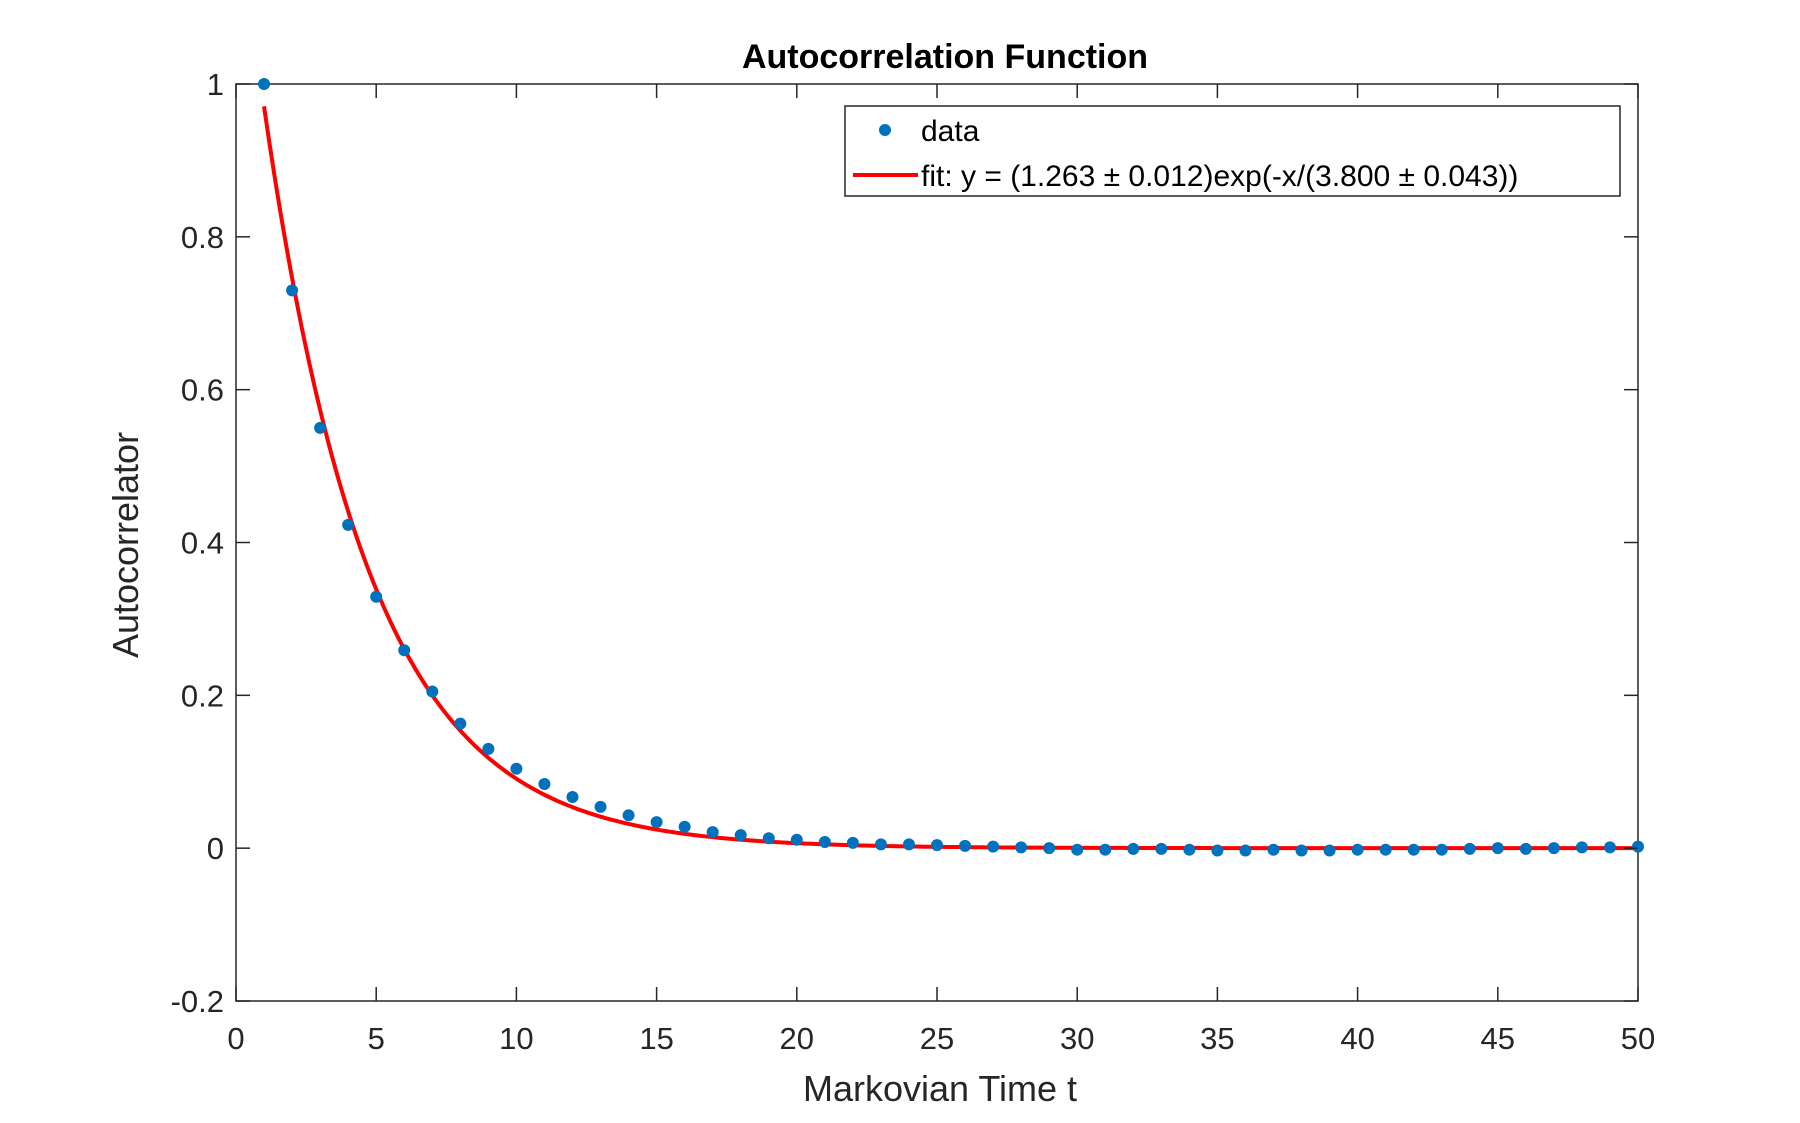 This screenshot has width=1800, height=1123. I want to click on y-tick-label: -0.2, so click(197, 1001).